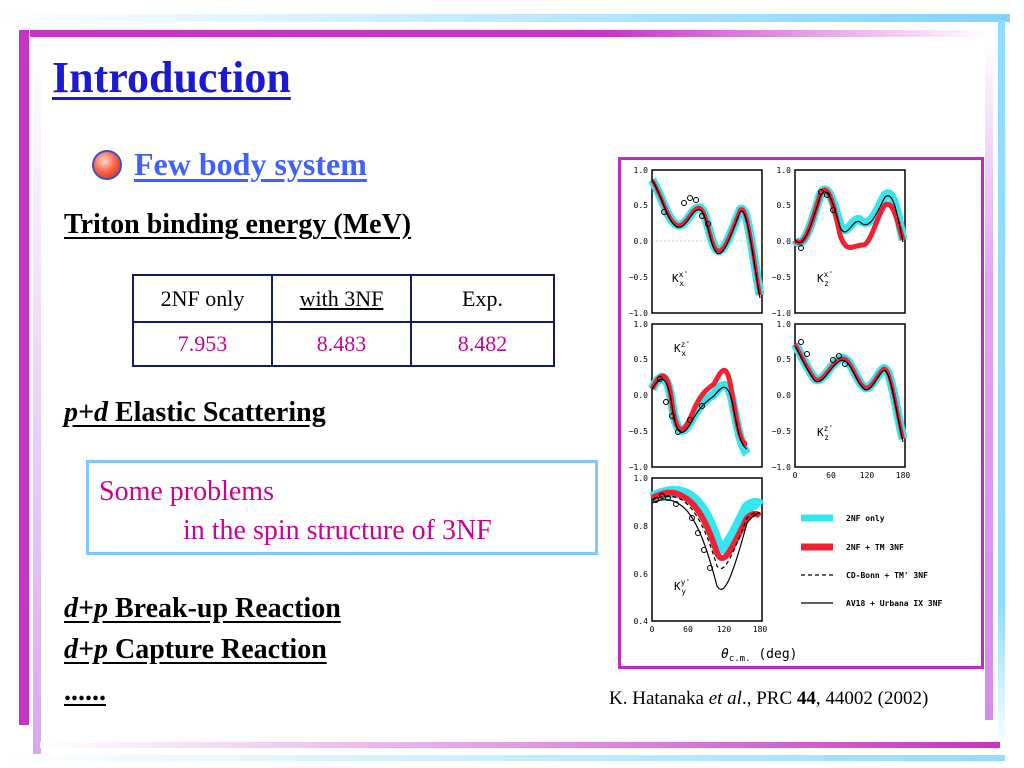 Image resolution: width=1024 pixels, height=768 pixels. What do you see at coordinates (510, 33) in the screenshot?
I see `top-magenta-bar` at bounding box center [510, 33].